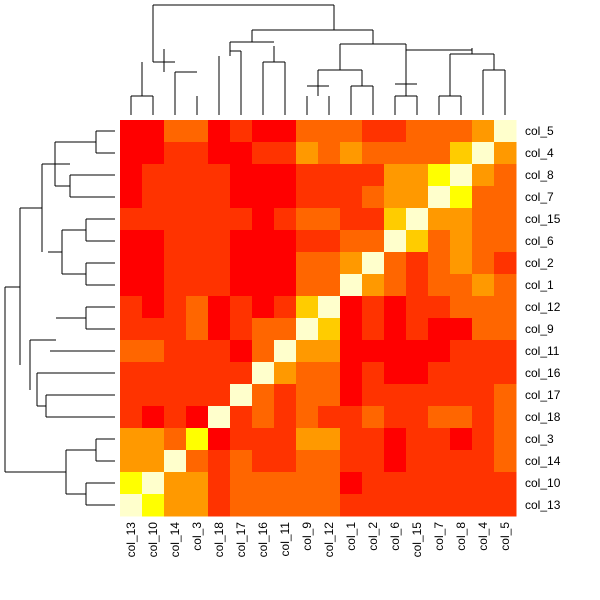 The width and height of the screenshot is (600, 600). Describe the element at coordinates (241, 540) in the screenshot. I see `x-tick-label: col_17` at that location.